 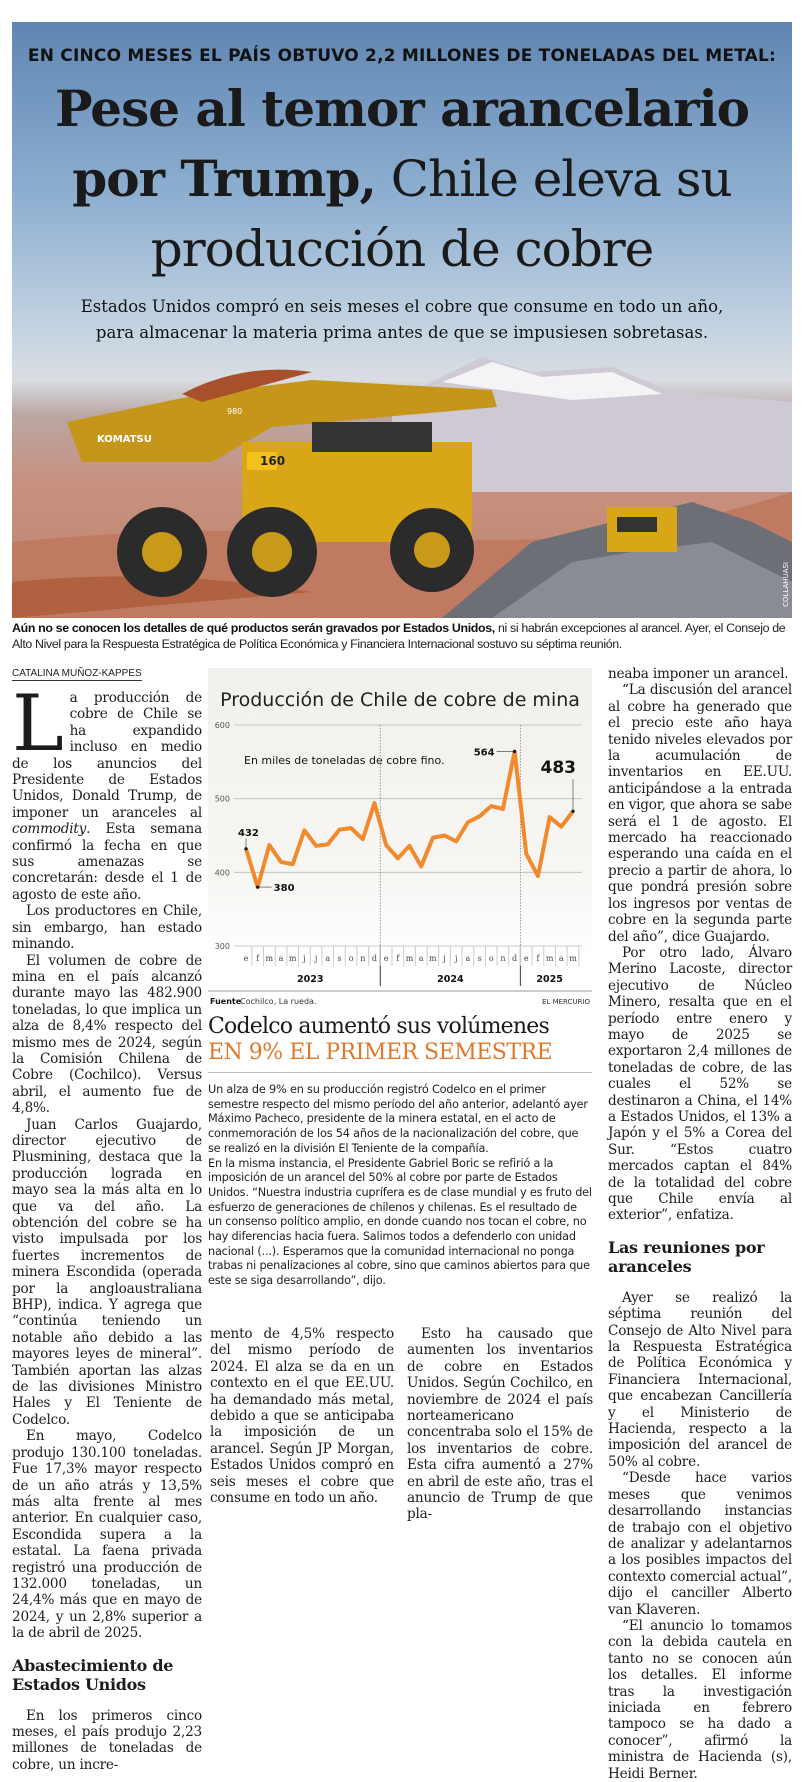 I want to click on y-tick-label: 500, so click(x=222, y=799).